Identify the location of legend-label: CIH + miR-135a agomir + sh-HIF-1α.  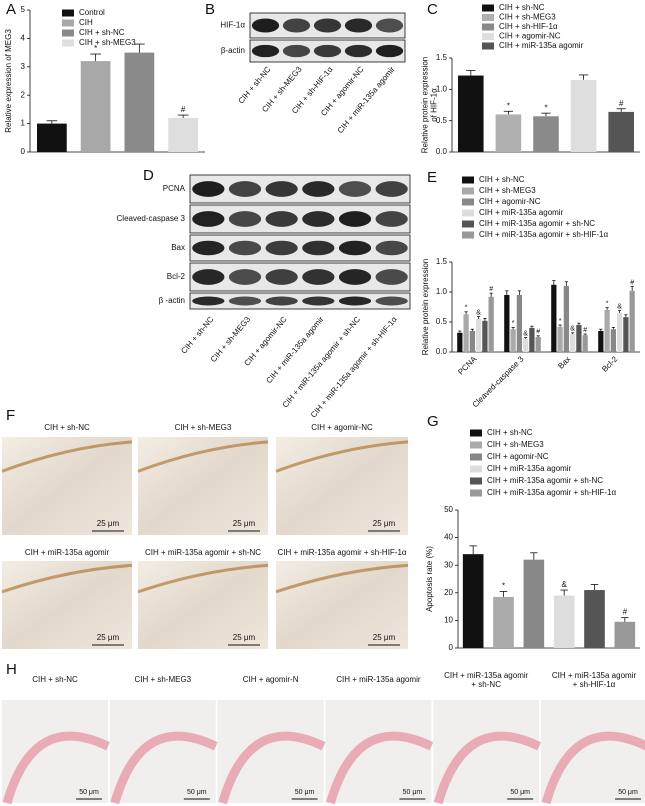
(543, 234).